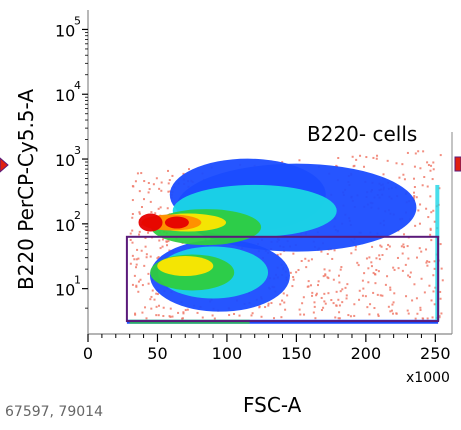 The width and height of the screenshot is (461, 430). Describe the element at coordinates (362, 134) in the screenshot. I see `gate-label: B220- cells` at that location.